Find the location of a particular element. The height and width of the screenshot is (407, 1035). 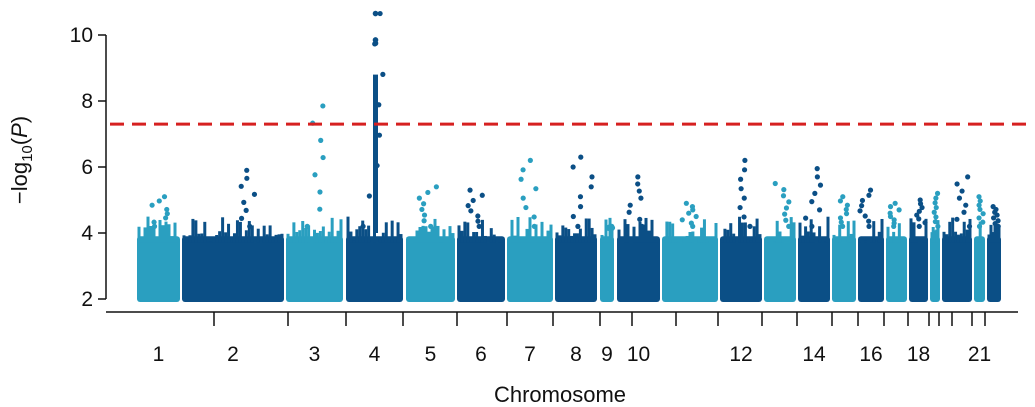

chromosome-12-point is located at coordinates (744, 170).